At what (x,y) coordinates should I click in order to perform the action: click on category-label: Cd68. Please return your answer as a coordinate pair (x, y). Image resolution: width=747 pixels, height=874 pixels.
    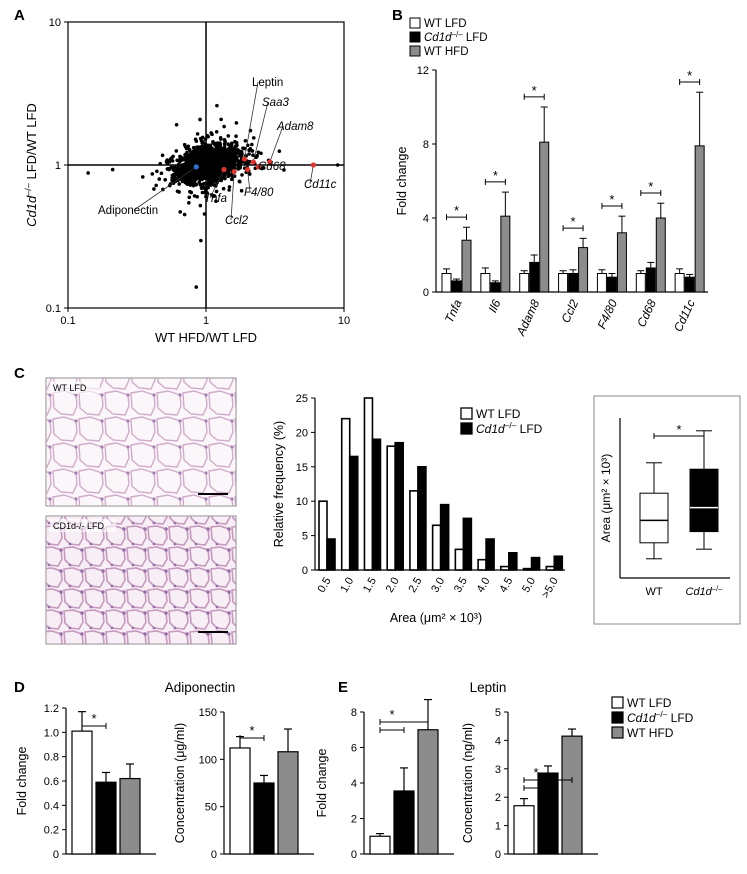
    Looking at the image, I should click on (646, 313).